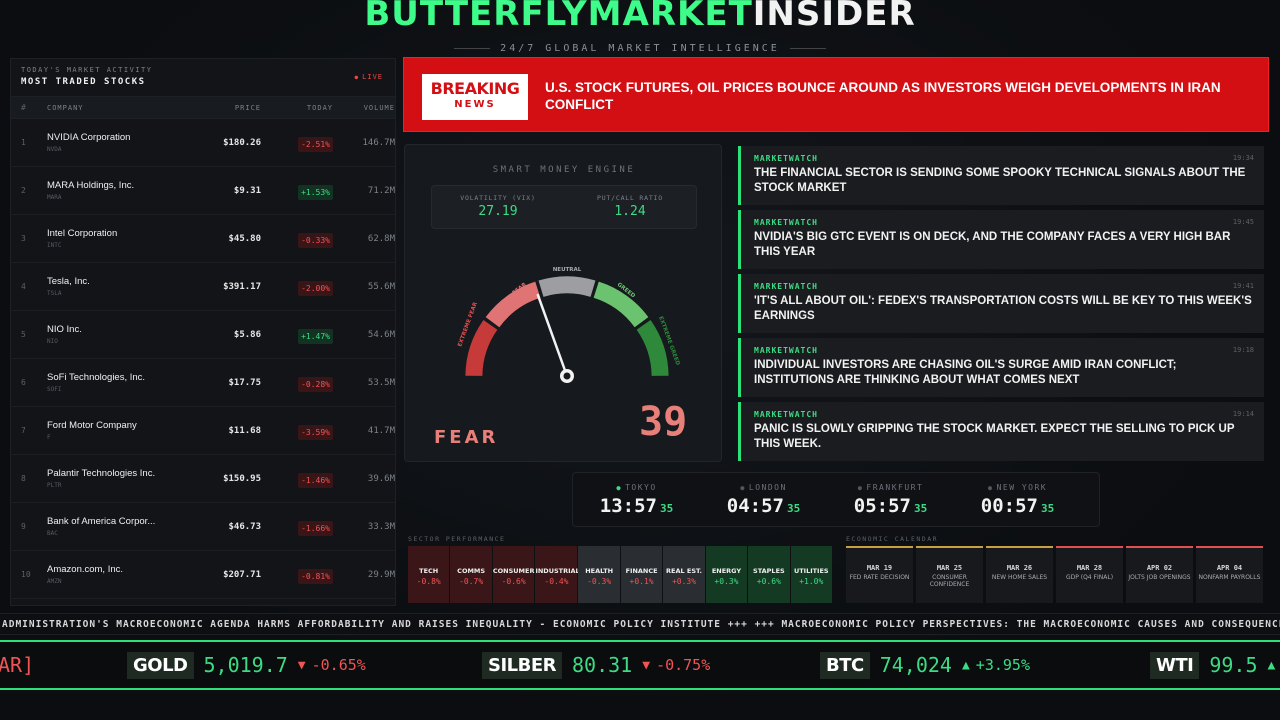 The height and width of the screenshot is (720, 1280). I want to click on sector-tile: CONSUMER -0.6%, so click(513, 574).